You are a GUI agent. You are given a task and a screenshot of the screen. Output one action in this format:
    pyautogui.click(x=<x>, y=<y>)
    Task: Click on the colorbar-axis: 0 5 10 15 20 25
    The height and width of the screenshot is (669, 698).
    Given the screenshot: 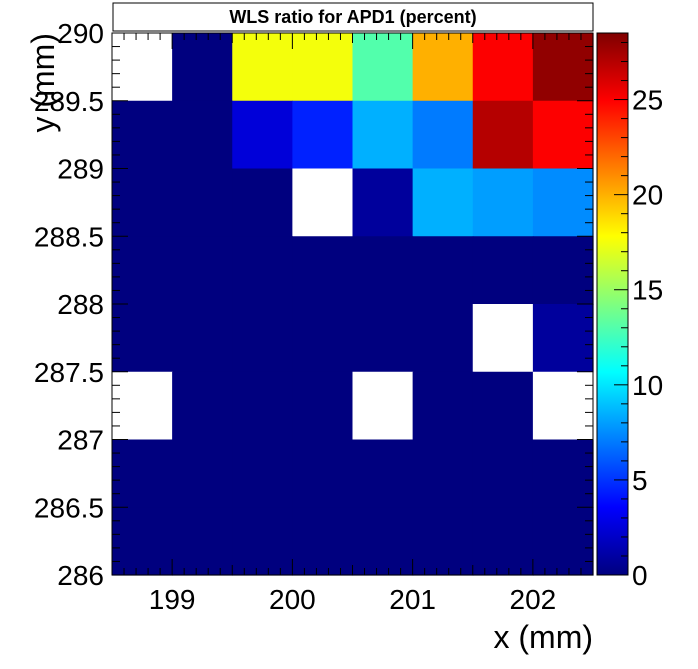 What is the action you would take?
    pyautogui.click(x=638, y=316)
    